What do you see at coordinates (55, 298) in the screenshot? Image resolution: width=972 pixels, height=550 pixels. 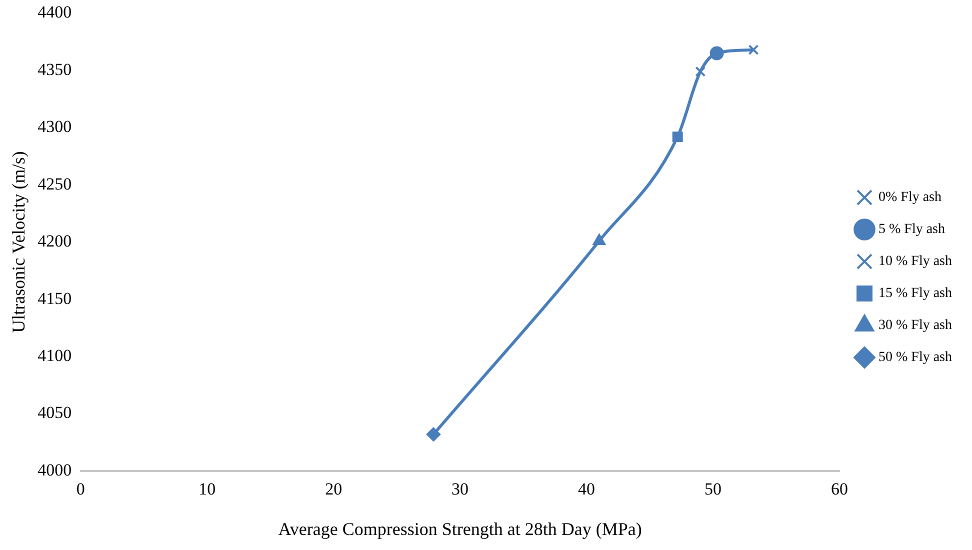 I see `y-tick-label: 4150` at bounding box center [55, 298].